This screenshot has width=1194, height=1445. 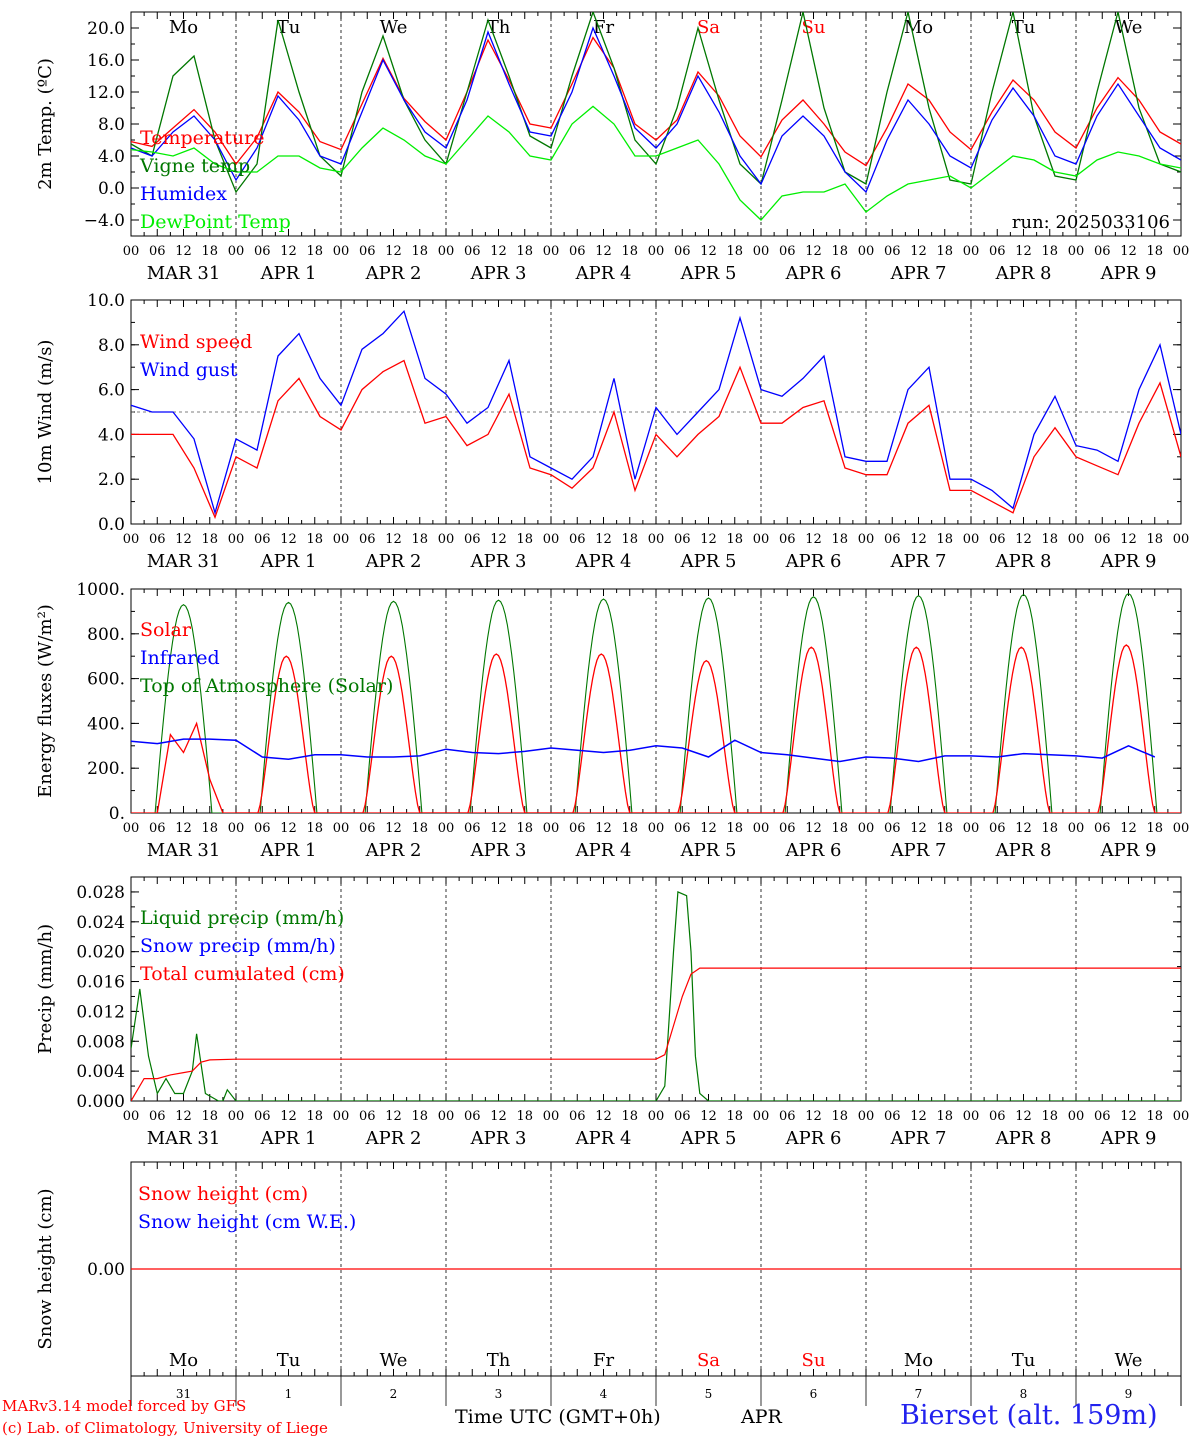 What do you see at coordinates (100, 893) in the screenshot?
I see `y-tick-label: 0.028` at bounding box center [100, 893].